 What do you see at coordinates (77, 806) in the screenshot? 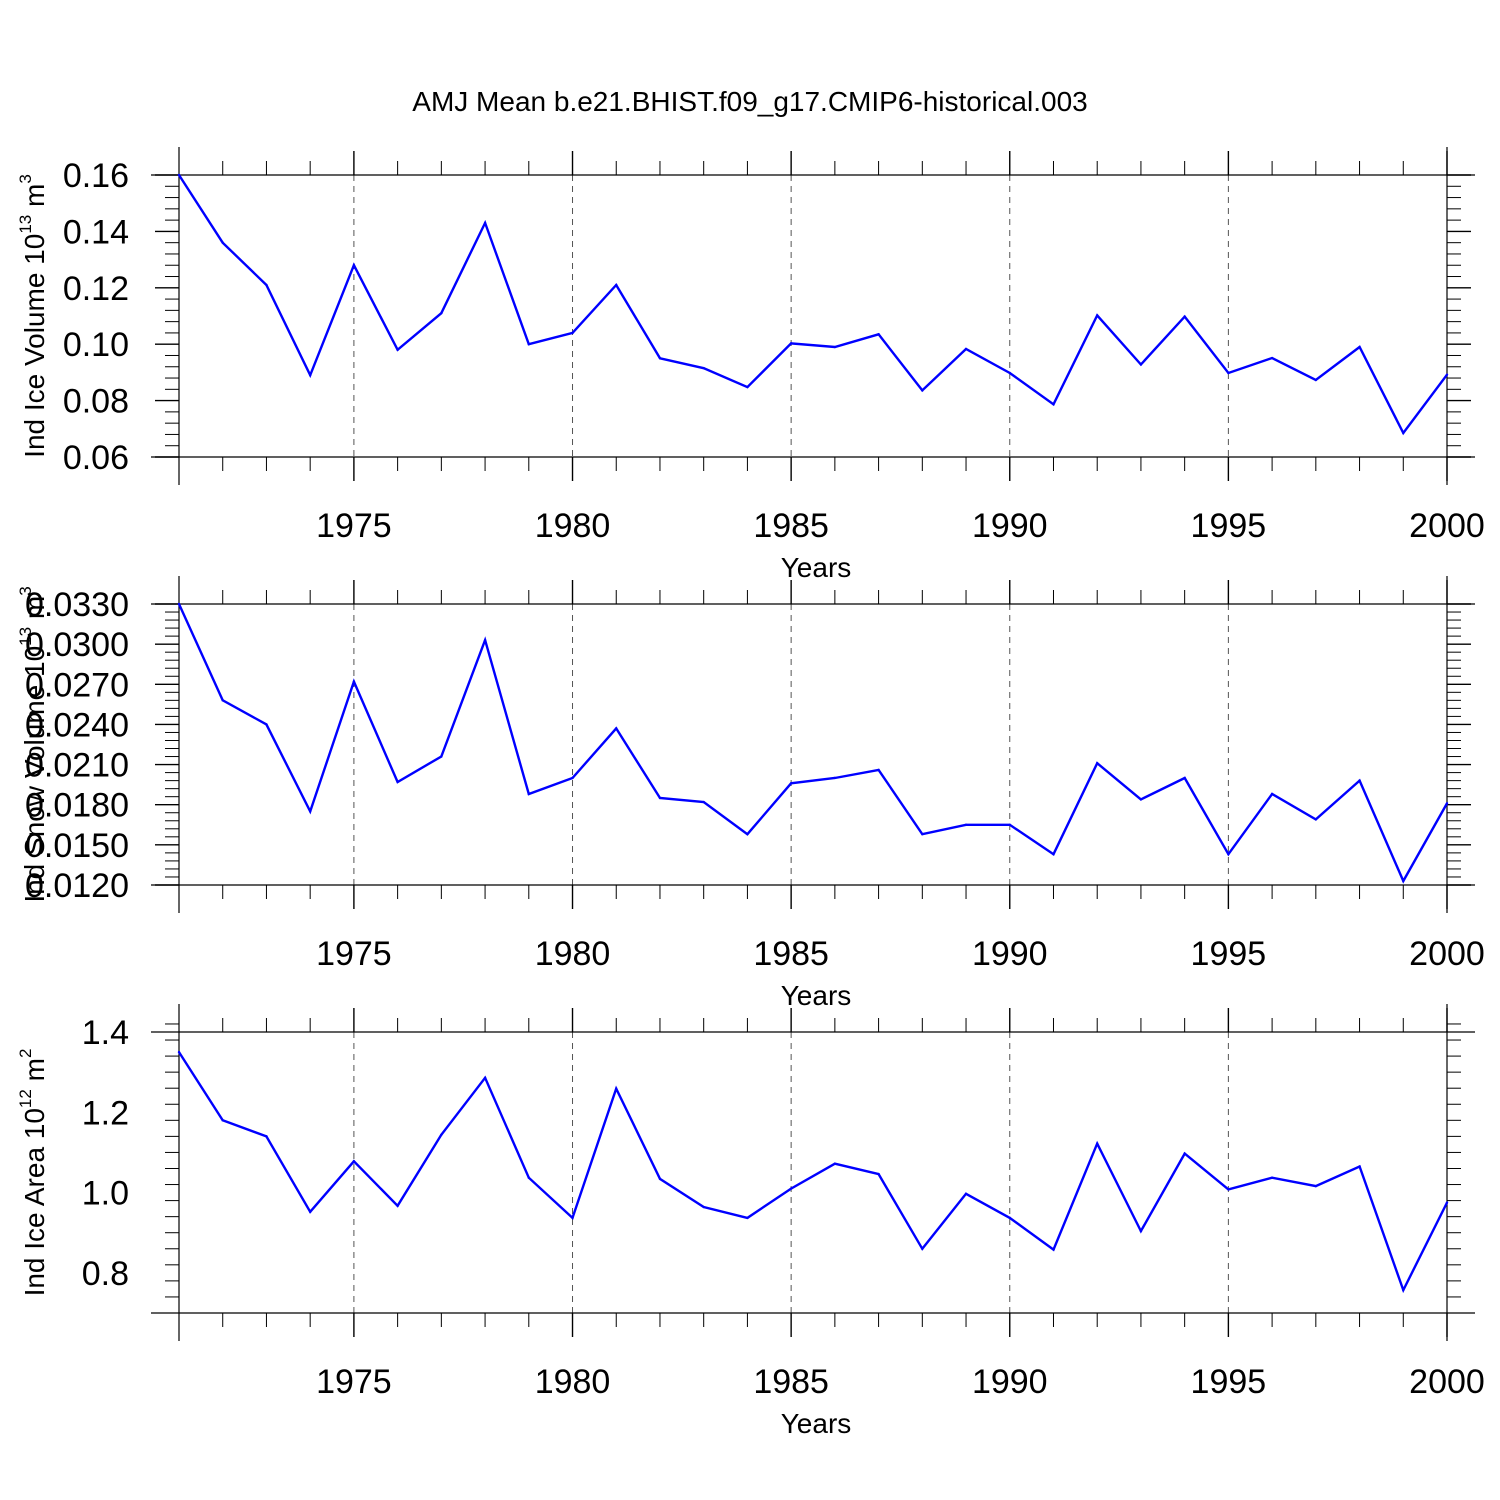
I see `y-tick-label: 0.0180` at bounding box center [77, 806].